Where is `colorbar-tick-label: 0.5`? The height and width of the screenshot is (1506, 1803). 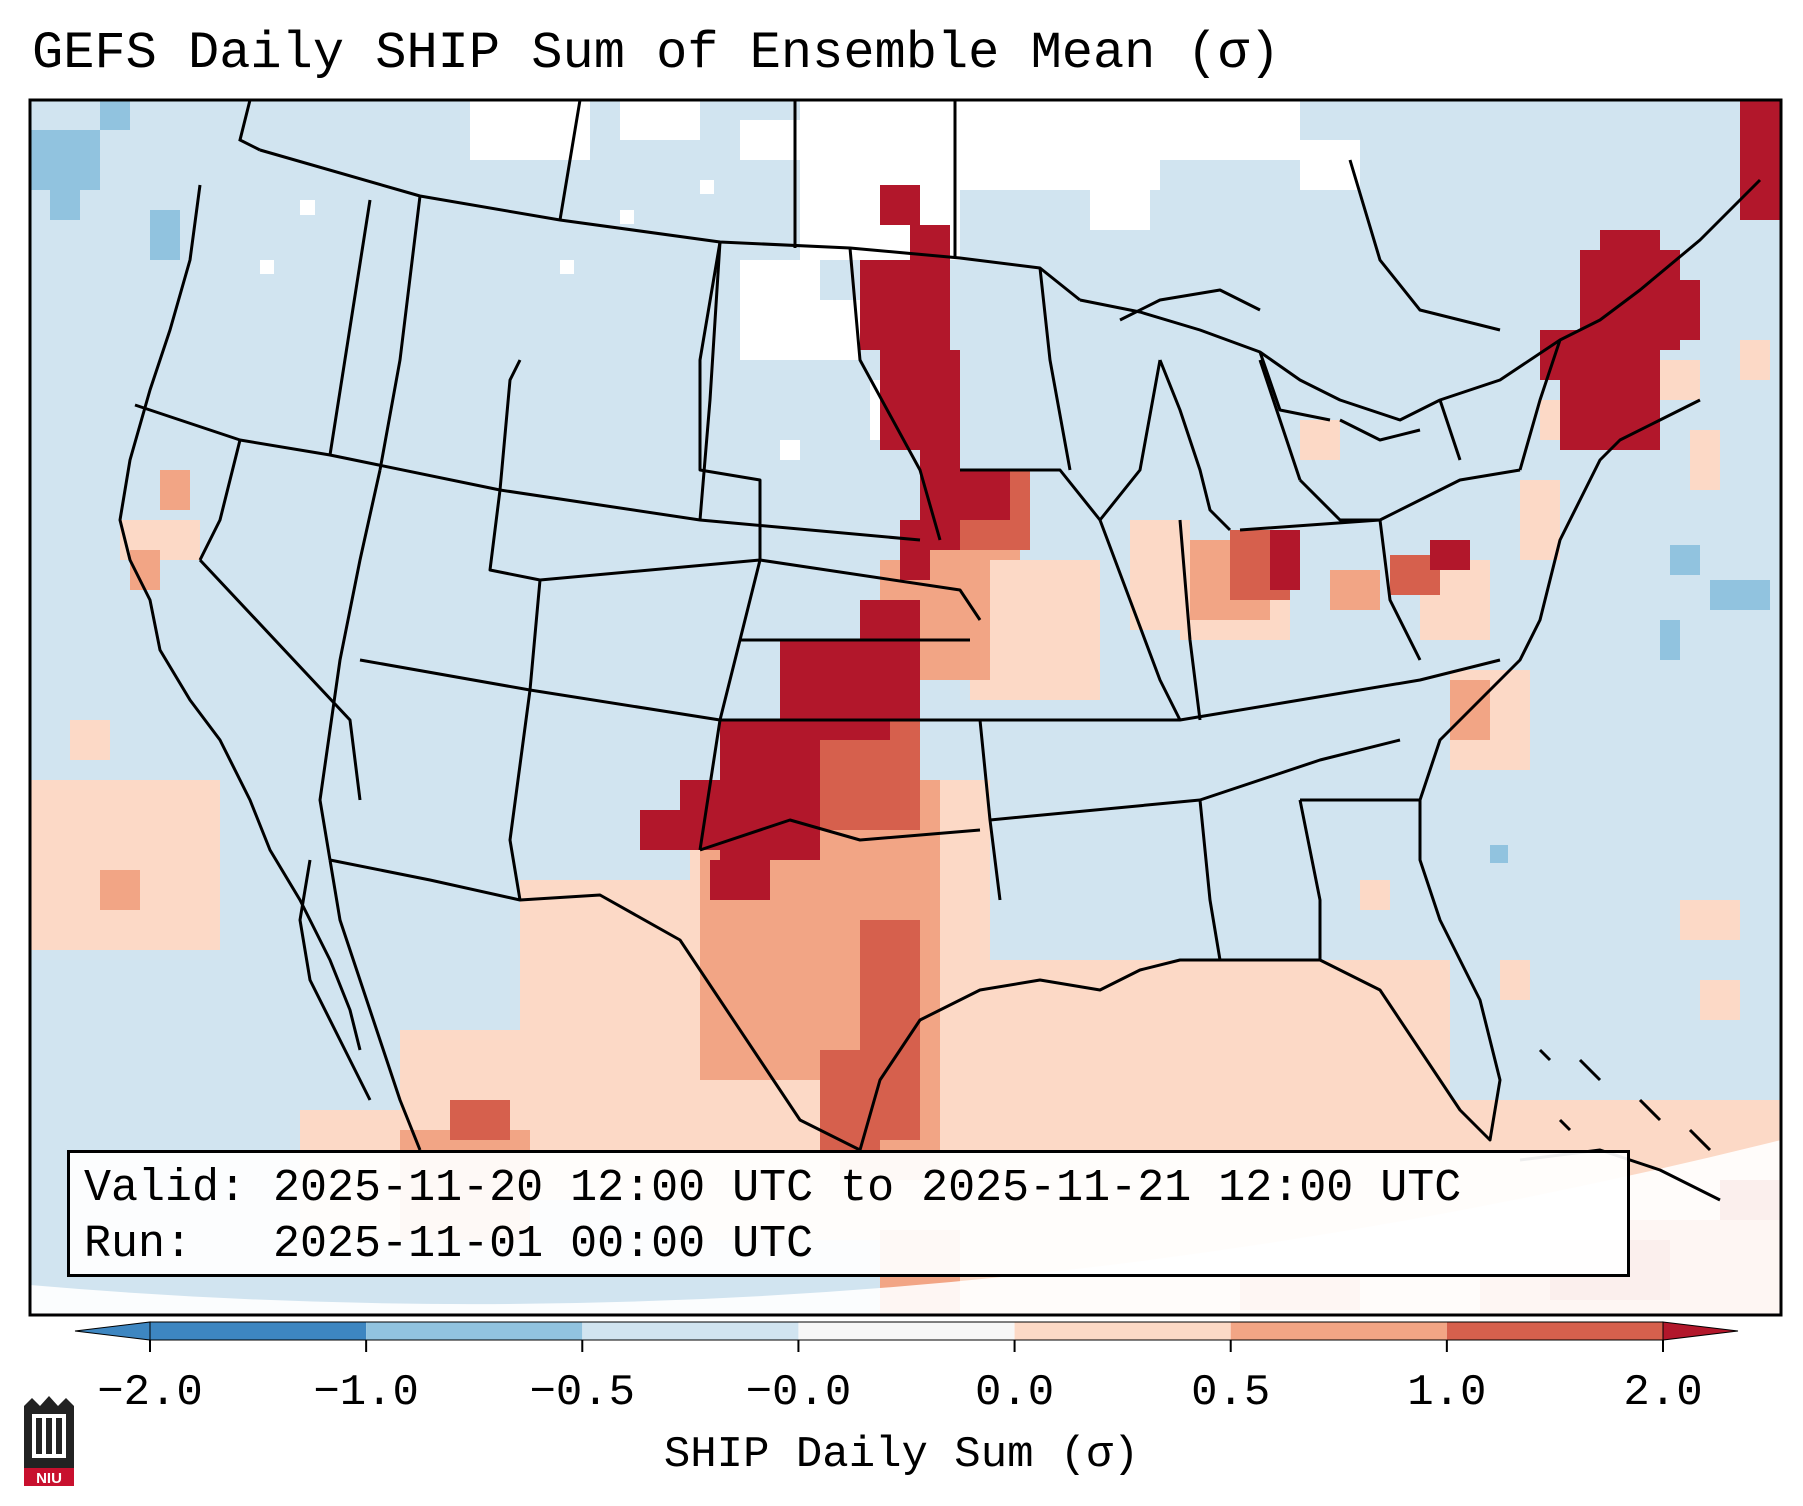
colorbar-tick-label: 0.5 is located at coordinates (1231, 1393).